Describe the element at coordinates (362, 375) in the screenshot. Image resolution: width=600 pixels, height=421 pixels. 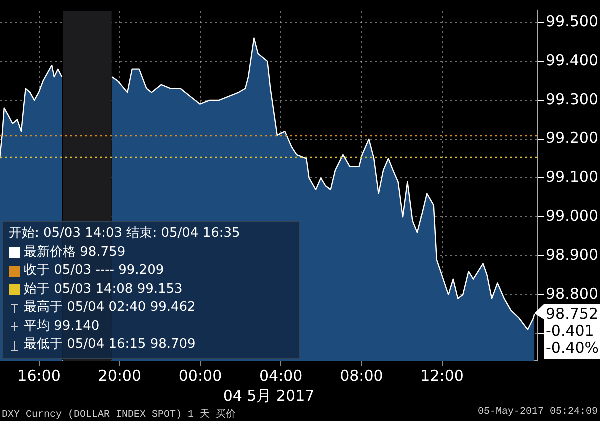
I see `x-tick-label: 08:00` at that location.